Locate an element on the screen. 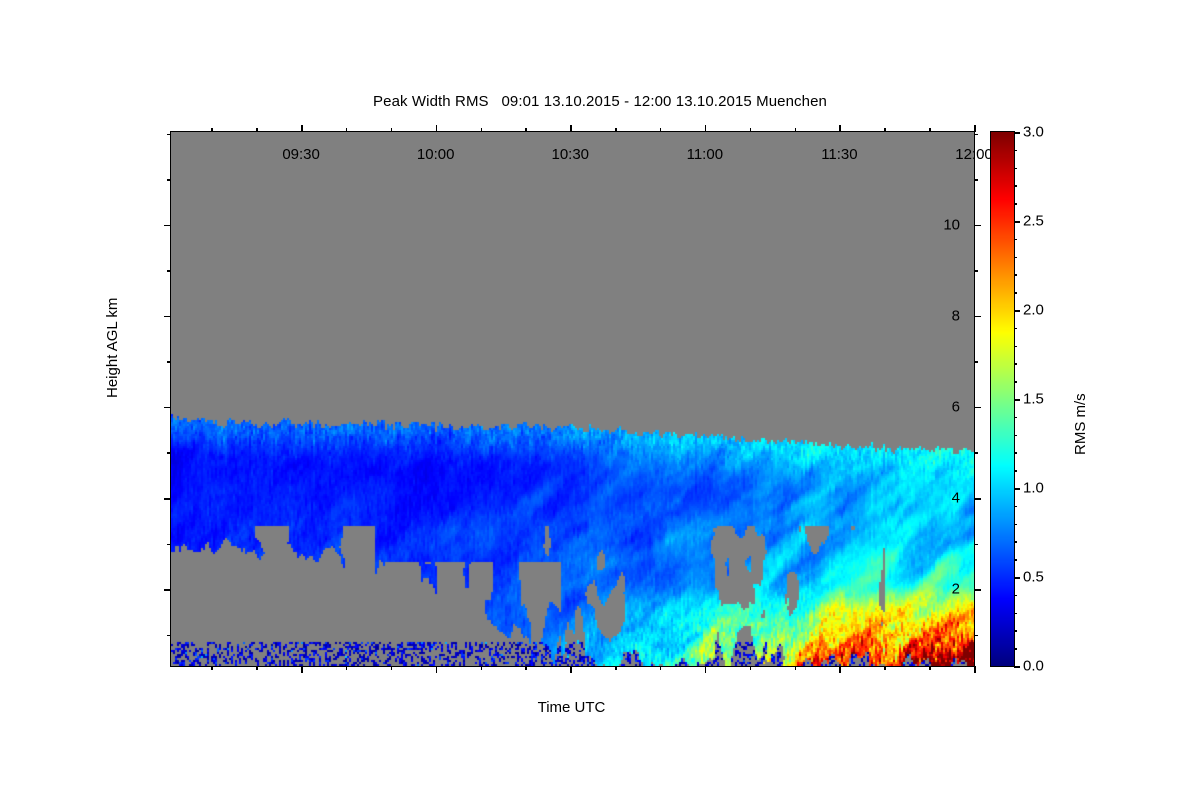 The width and height of the screenshot is (1200, 800). colorbar-tick-label: 1.0 is located at coordinates (1033, 488).